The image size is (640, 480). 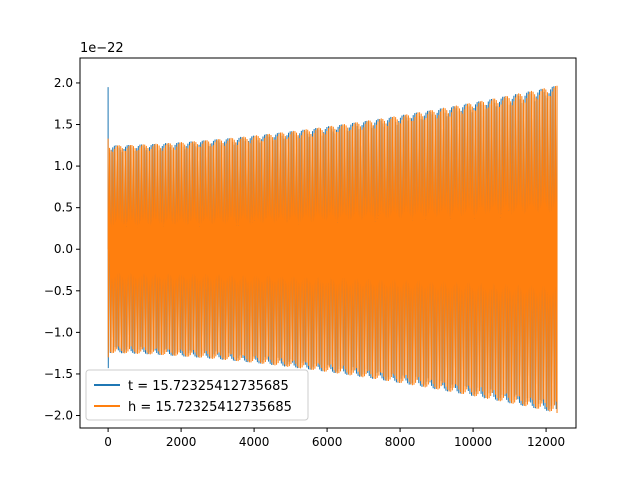 I want to click on x-tick-label: 0, so click(x=108, y=442).